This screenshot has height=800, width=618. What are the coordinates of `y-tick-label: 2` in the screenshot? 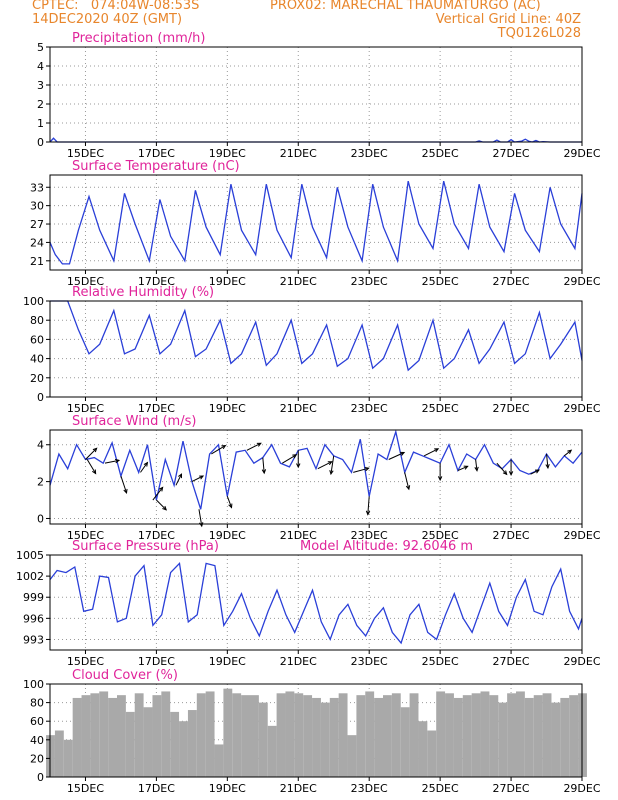 It's located at (40, 104).